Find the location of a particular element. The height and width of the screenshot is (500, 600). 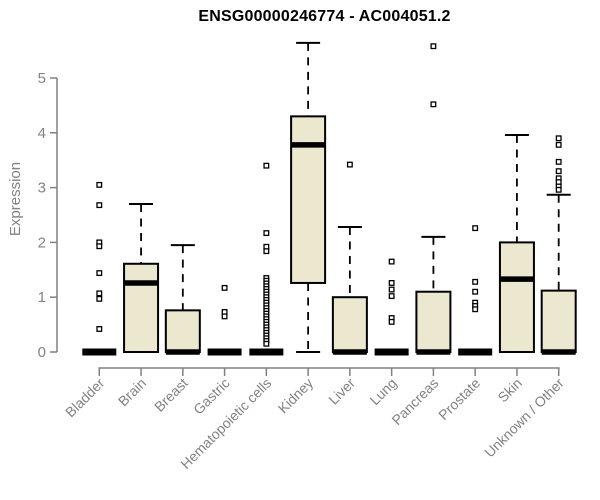

chart-title: ENSG00000246774 - AC004051.2 is located at coordinates (324, 16).